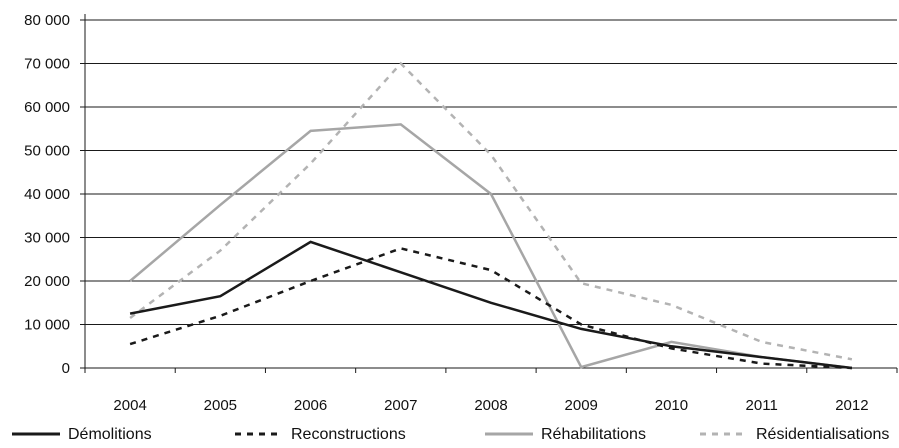  What do you see at coordinates (581, 405) in the screenshot?
I see `x-tick-label: 2009` at bounding box center [581, 405].